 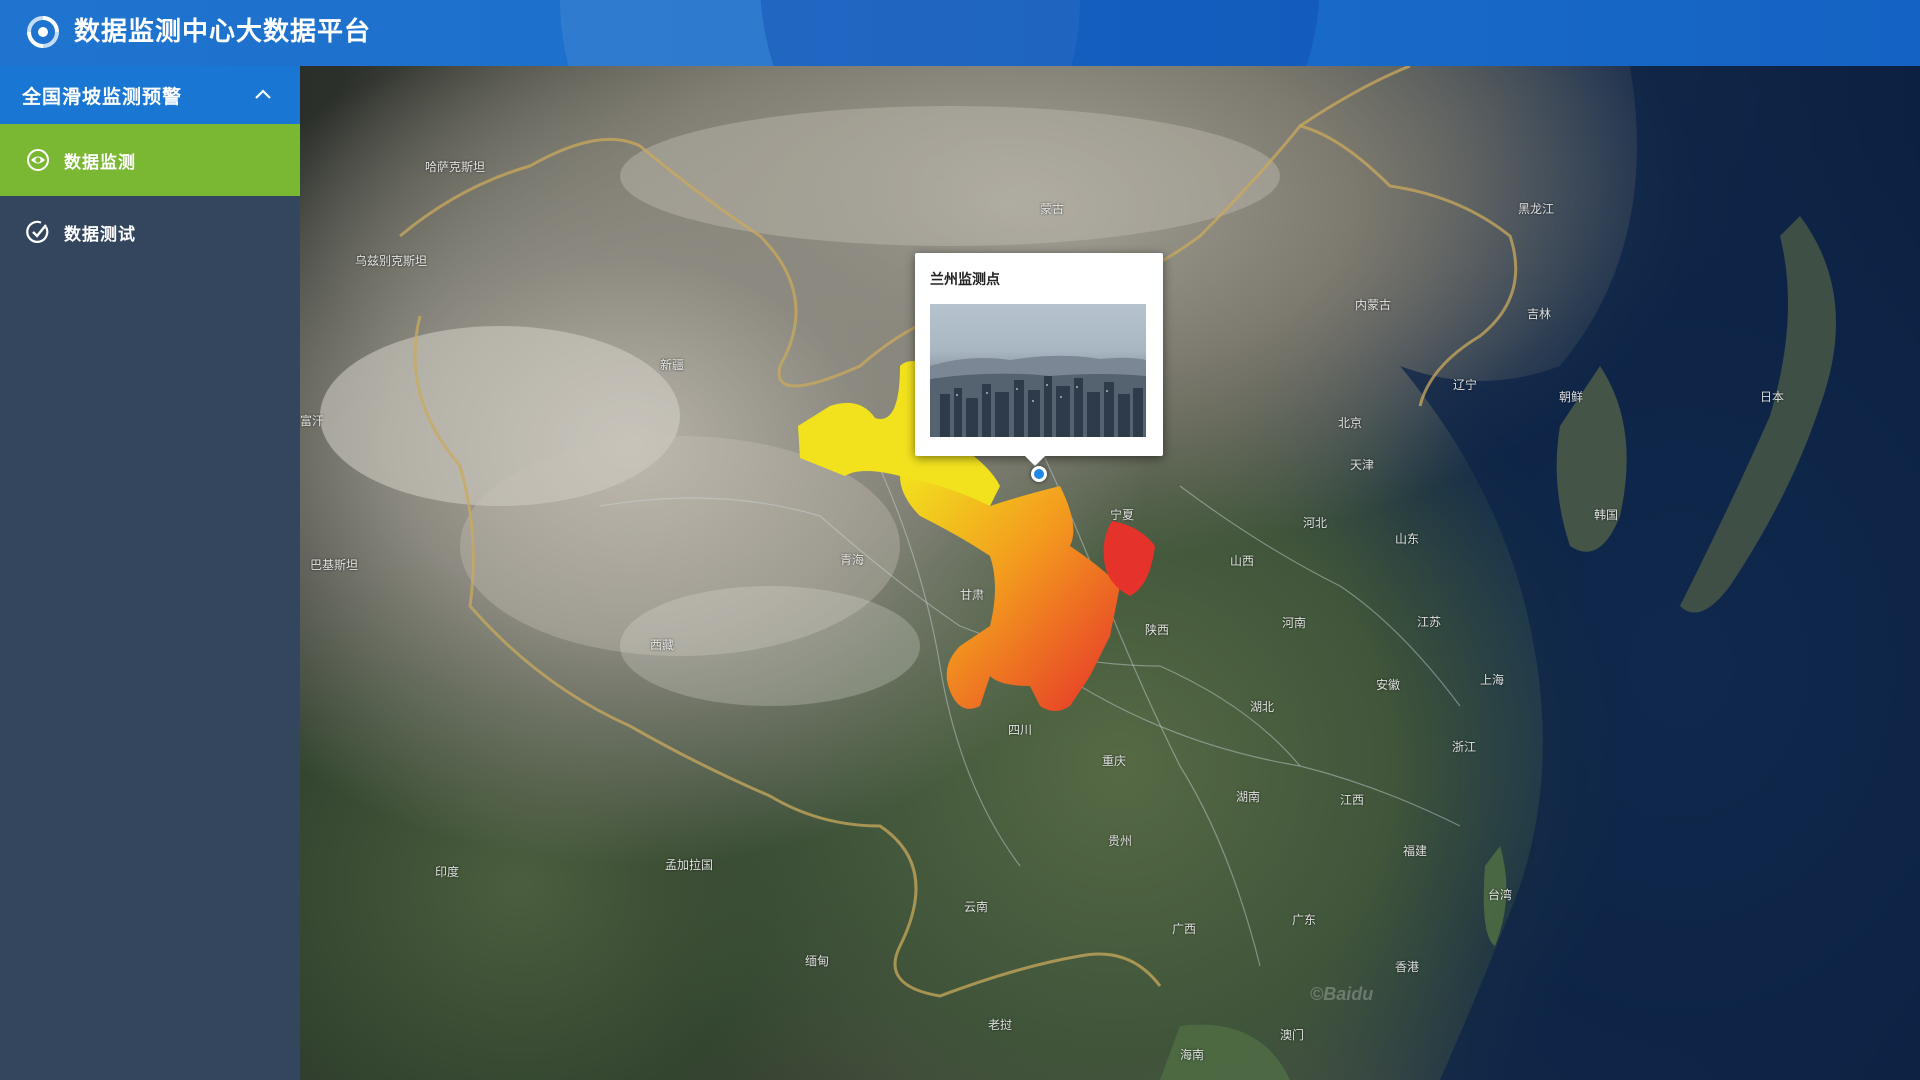 What do you see at coordinates (334, 565) in the screenshot?
I see `map-label: 巴基斯坦` at bounding box center [334, 565].